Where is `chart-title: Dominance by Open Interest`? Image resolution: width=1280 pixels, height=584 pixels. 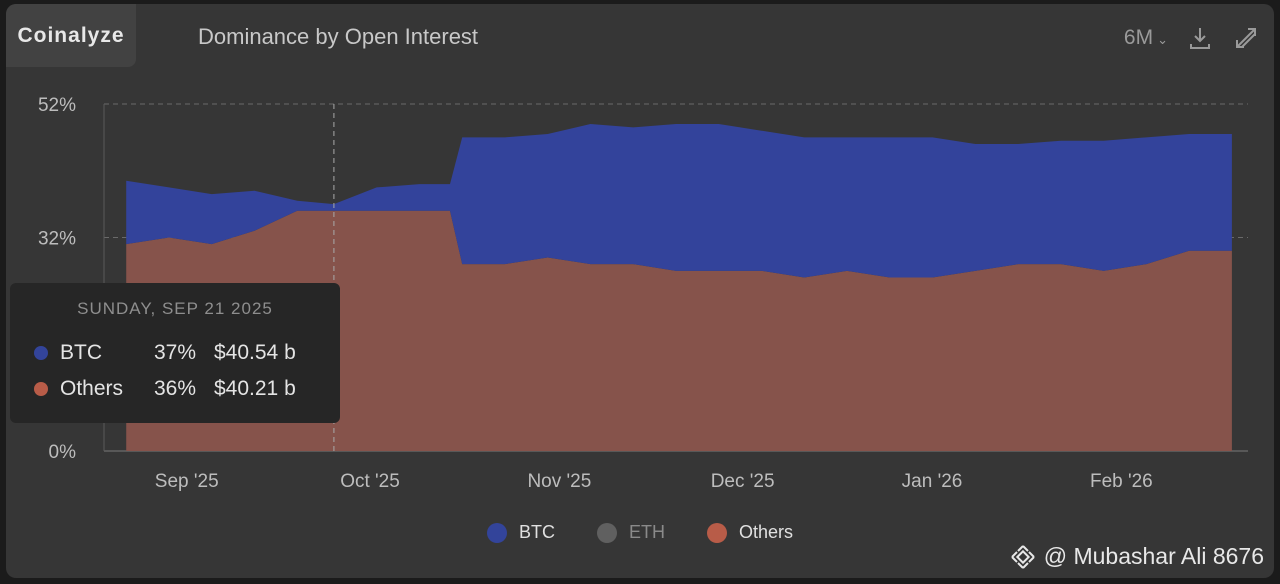
chart-title: Dominance by Open Interest is located at coordinates (338, 36).